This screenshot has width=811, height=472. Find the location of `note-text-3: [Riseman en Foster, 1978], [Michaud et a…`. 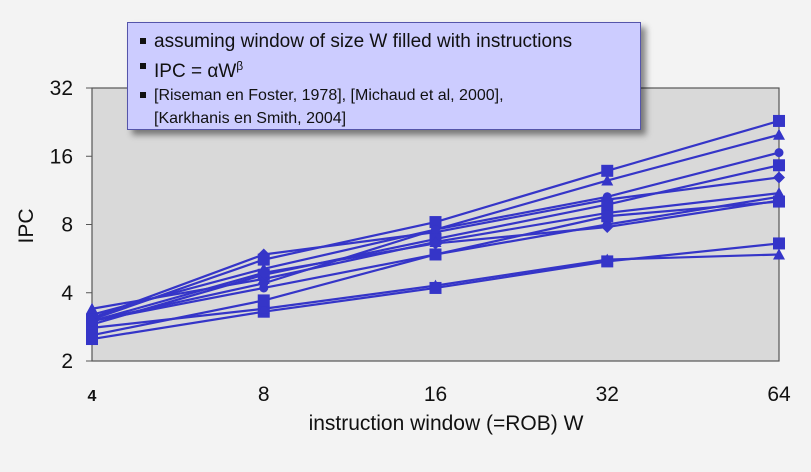

note-text-3: [Riseman en Foster, 1978], [Michaud et a… is located at coordinates (329, 95).